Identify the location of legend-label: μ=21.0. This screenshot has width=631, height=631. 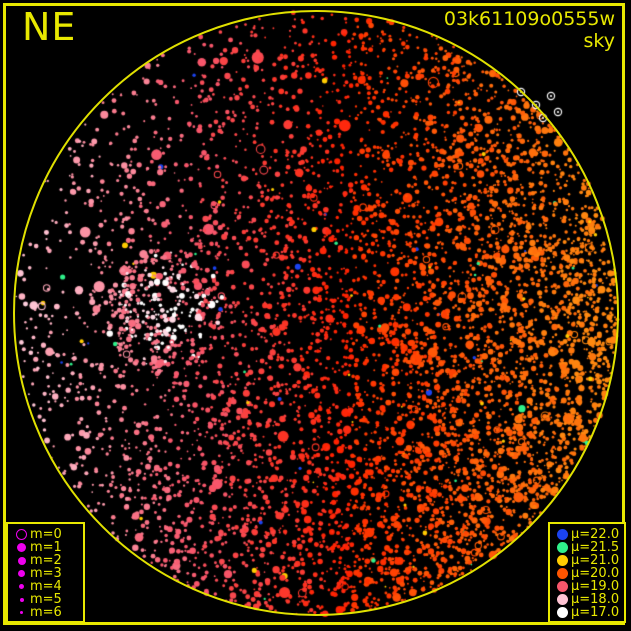
(595, 560).